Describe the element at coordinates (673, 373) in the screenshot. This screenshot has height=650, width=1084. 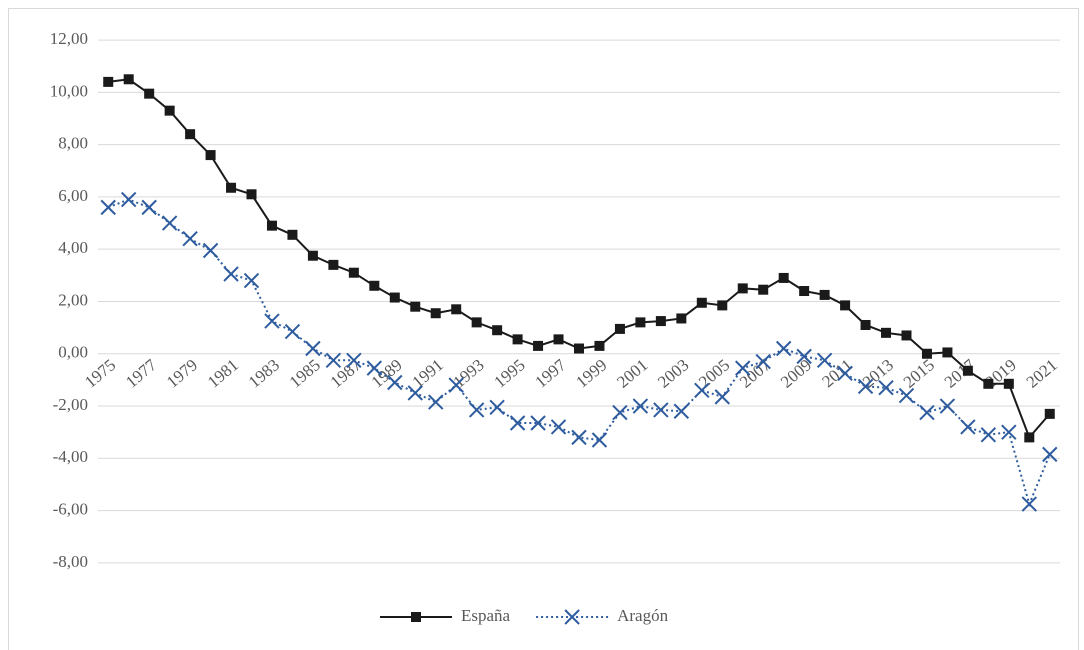
I see `x-tick-label: 2003` at that location.